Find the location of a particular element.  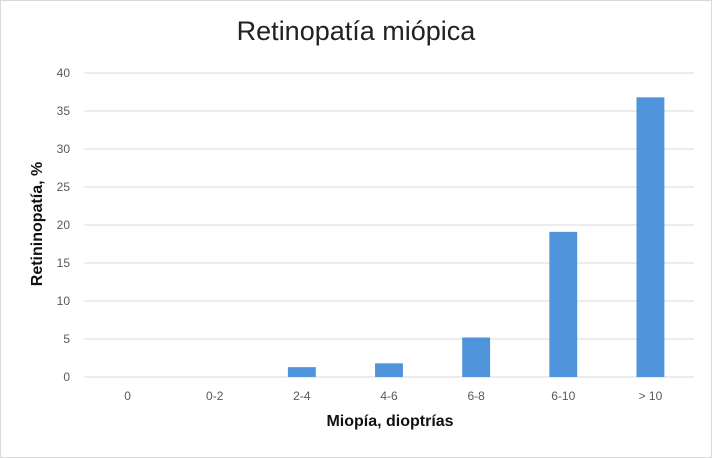

x-tick-label: 0 is located at coordinates (127, 396).